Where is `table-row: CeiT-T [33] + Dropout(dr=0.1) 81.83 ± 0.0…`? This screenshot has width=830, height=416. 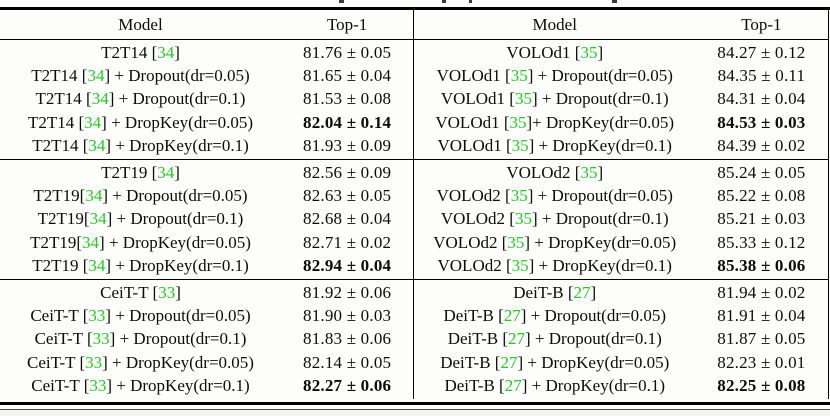
table-row: CeiT-T [33] + Dropout(dr=0.1) 81.83 ± 0.0… is located at coordinates (206, 338).